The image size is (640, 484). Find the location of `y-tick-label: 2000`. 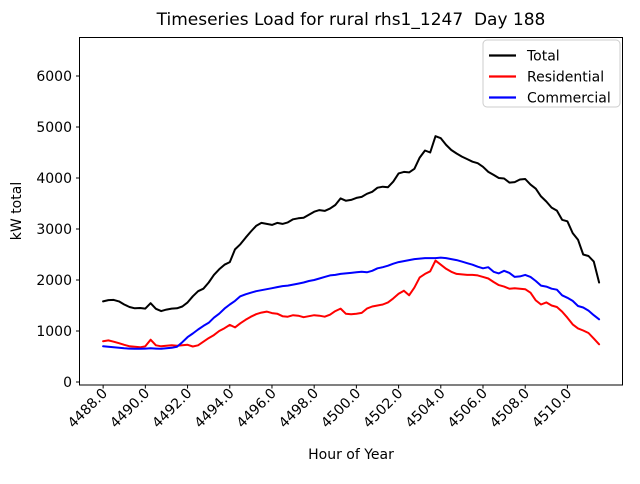

y-tick-label: 2000 is located at coordinates (54, 281).